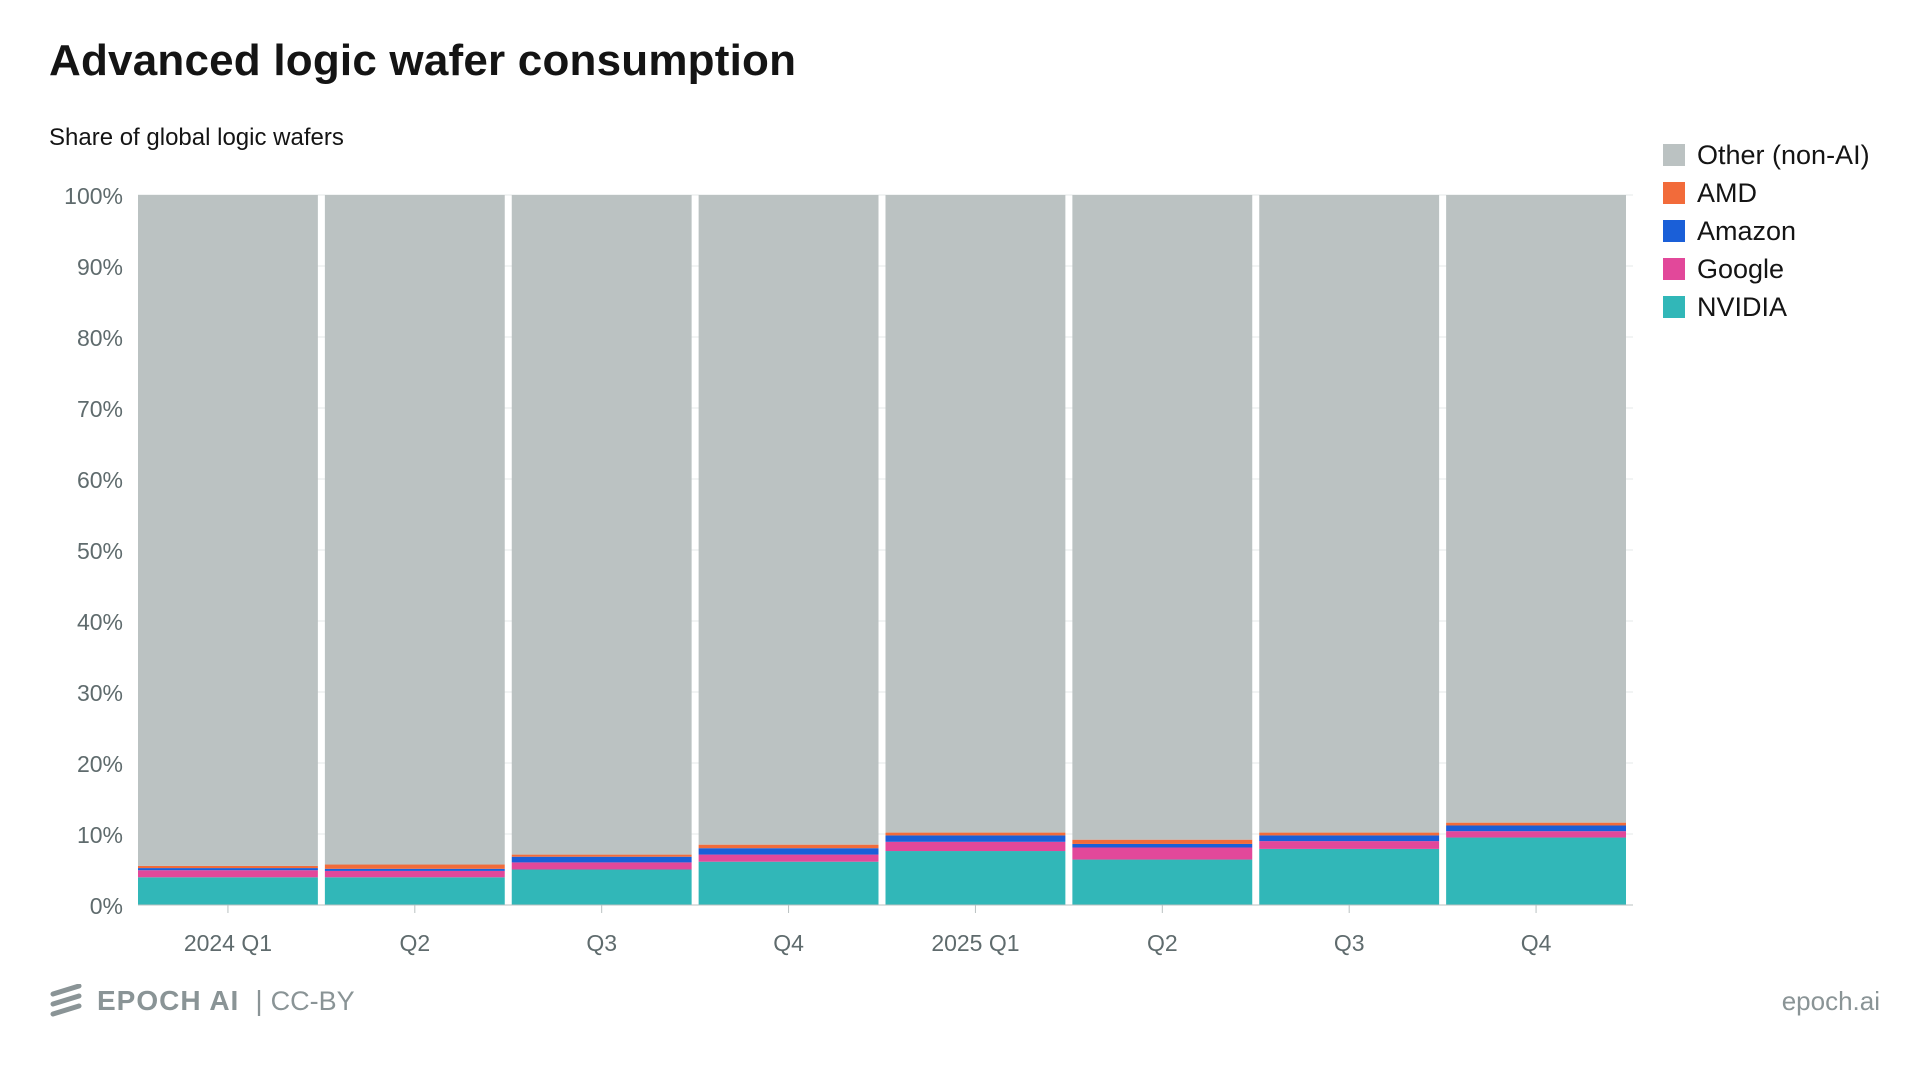 The width and height of the screenshot is (1920, 1080). I want to click on y-tick-label: 30%, so click(100, 693).